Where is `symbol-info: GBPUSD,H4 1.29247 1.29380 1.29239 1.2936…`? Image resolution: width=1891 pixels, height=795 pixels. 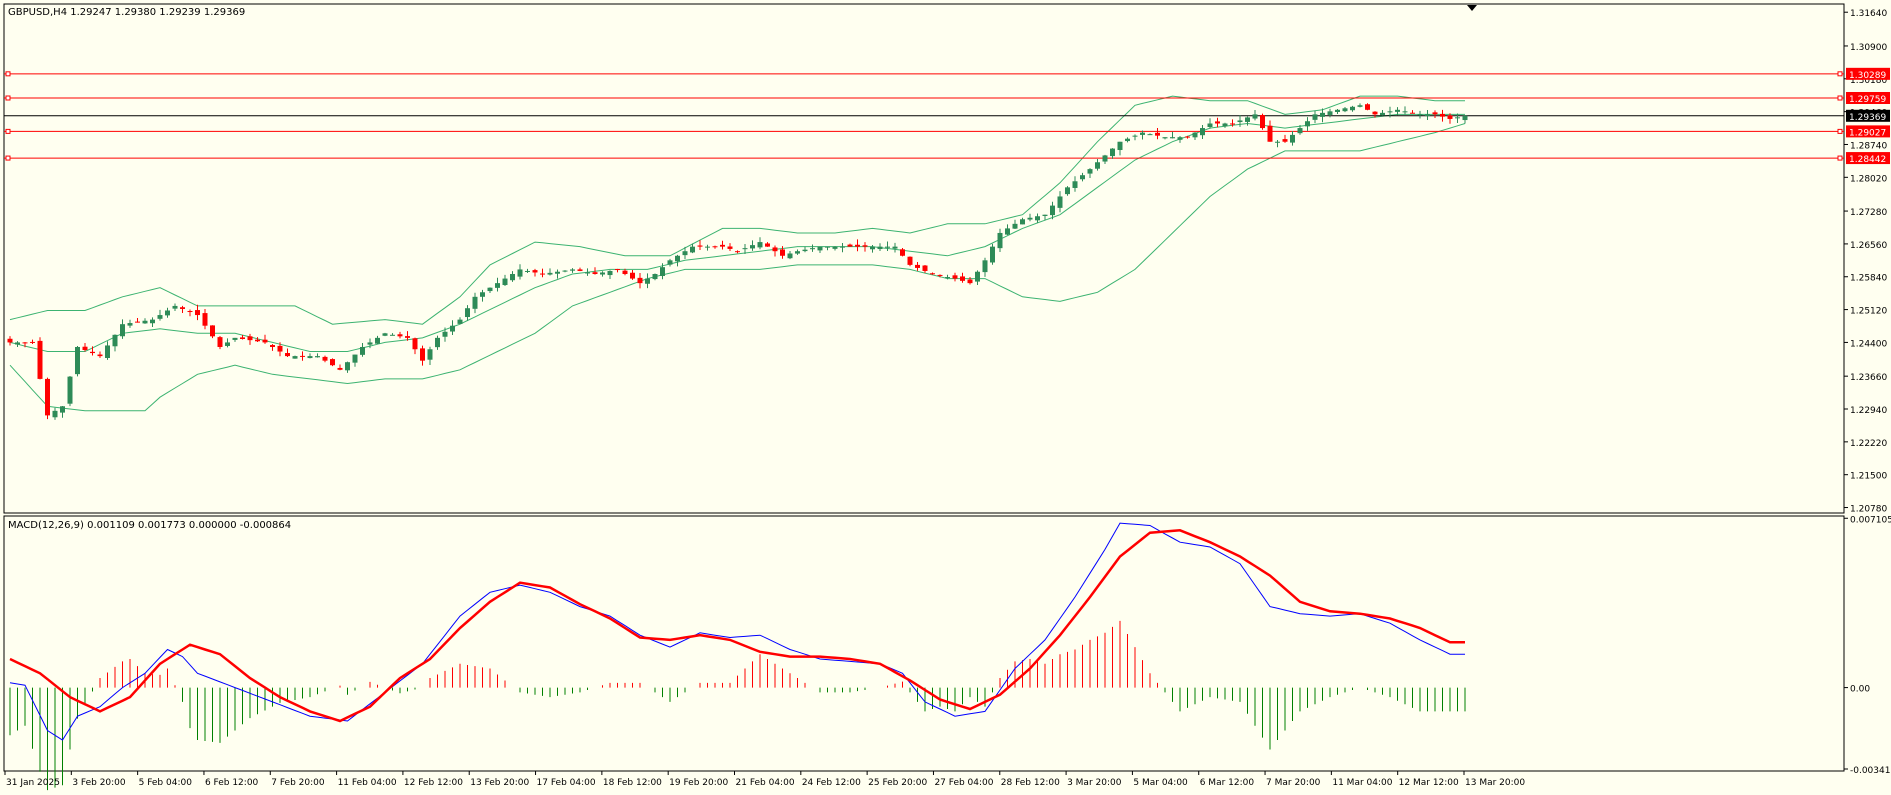
symbol-info: GBPUSD,H4 1.29247 1.29380 1.29239 1.2936… is located at coordinates (126, 12).